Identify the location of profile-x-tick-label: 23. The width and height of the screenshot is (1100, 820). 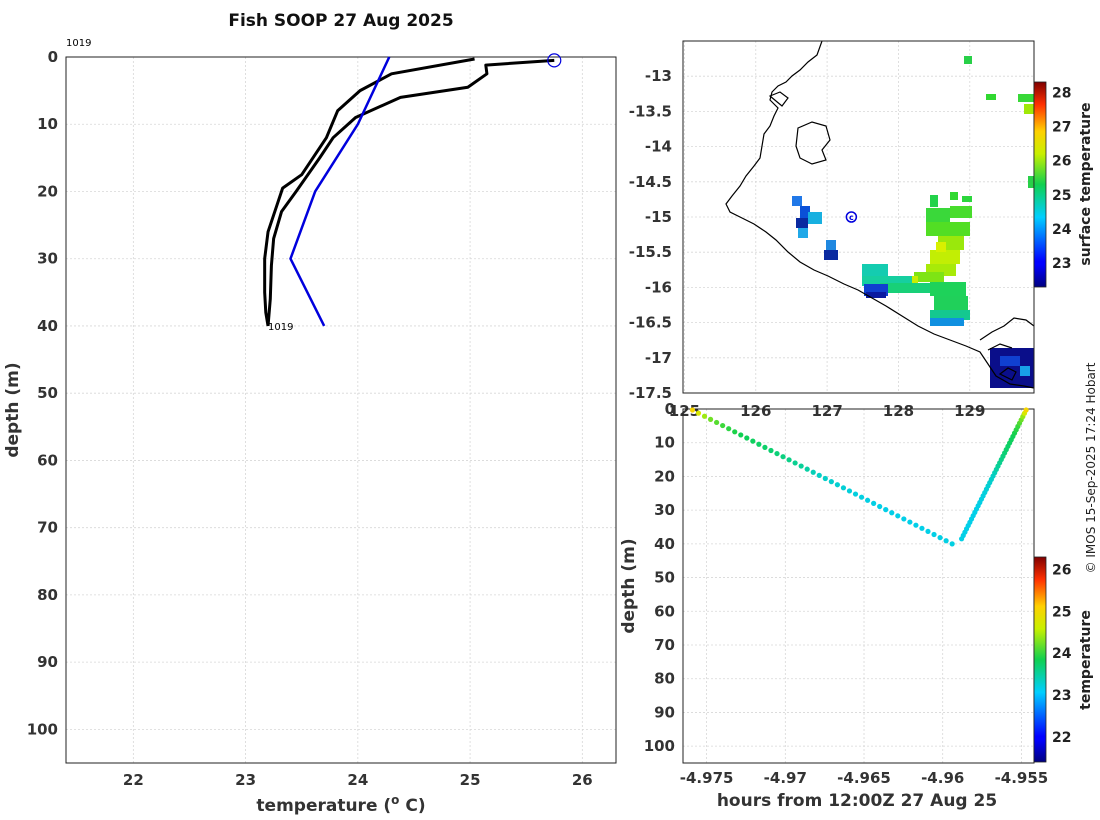
(245, 780).